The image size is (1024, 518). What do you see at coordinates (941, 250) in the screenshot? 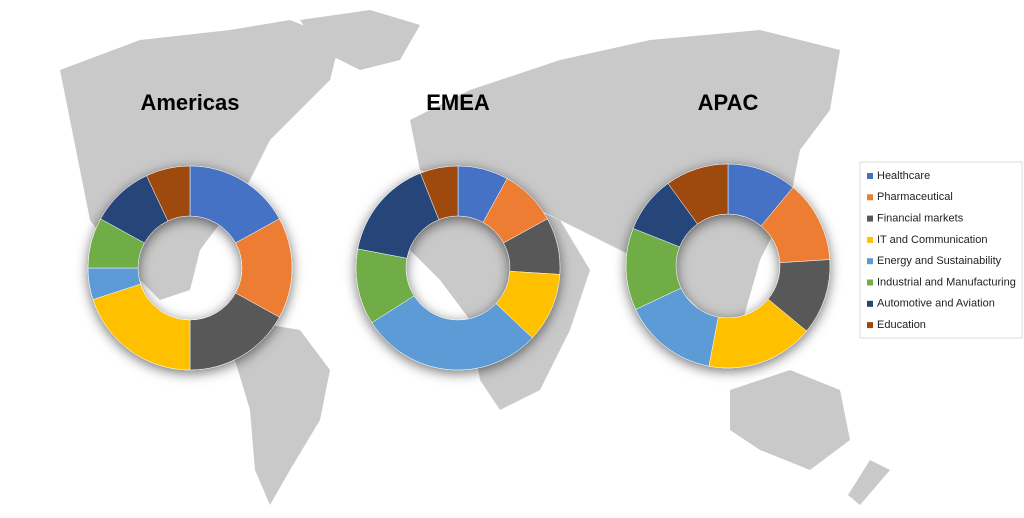
I see `legend-box` at bounding box center [941, 250].